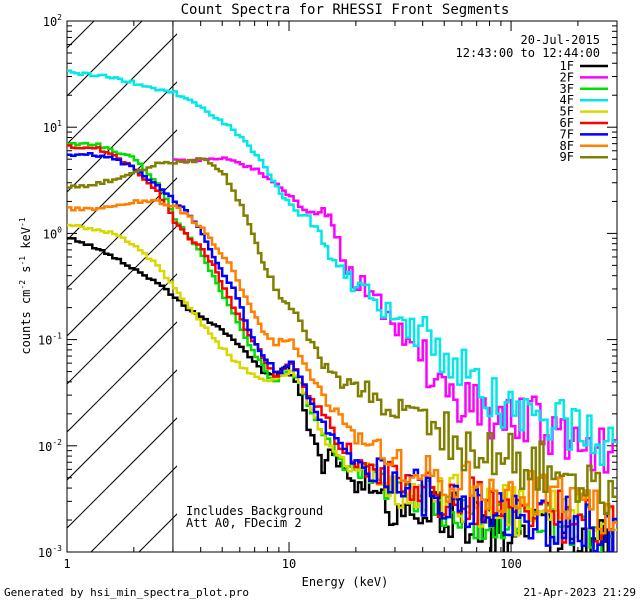  What do you see at coordinates (560, 40) in the screenshot?
I see `date-label: 20-Jul-2015` at bounding box center [560, 40].